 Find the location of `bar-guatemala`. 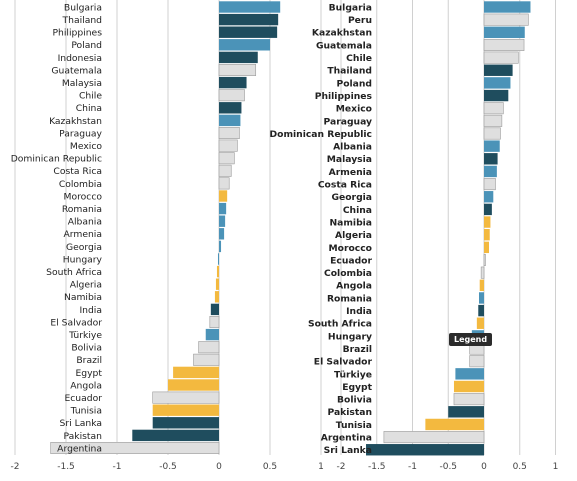

bar-guatemala is located at coordinates (237, 70).